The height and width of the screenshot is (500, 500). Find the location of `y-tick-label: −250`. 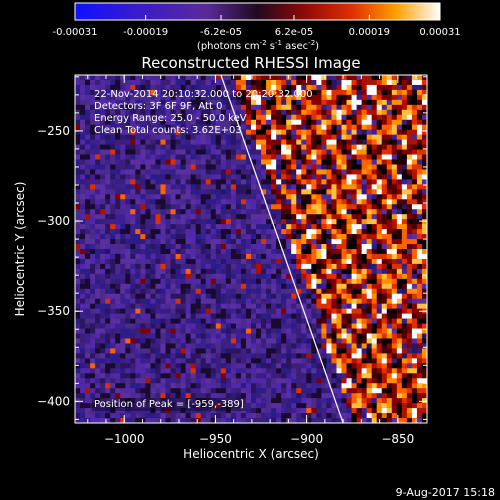

y-tick-label: −250 is located at coordinates (53, 131).